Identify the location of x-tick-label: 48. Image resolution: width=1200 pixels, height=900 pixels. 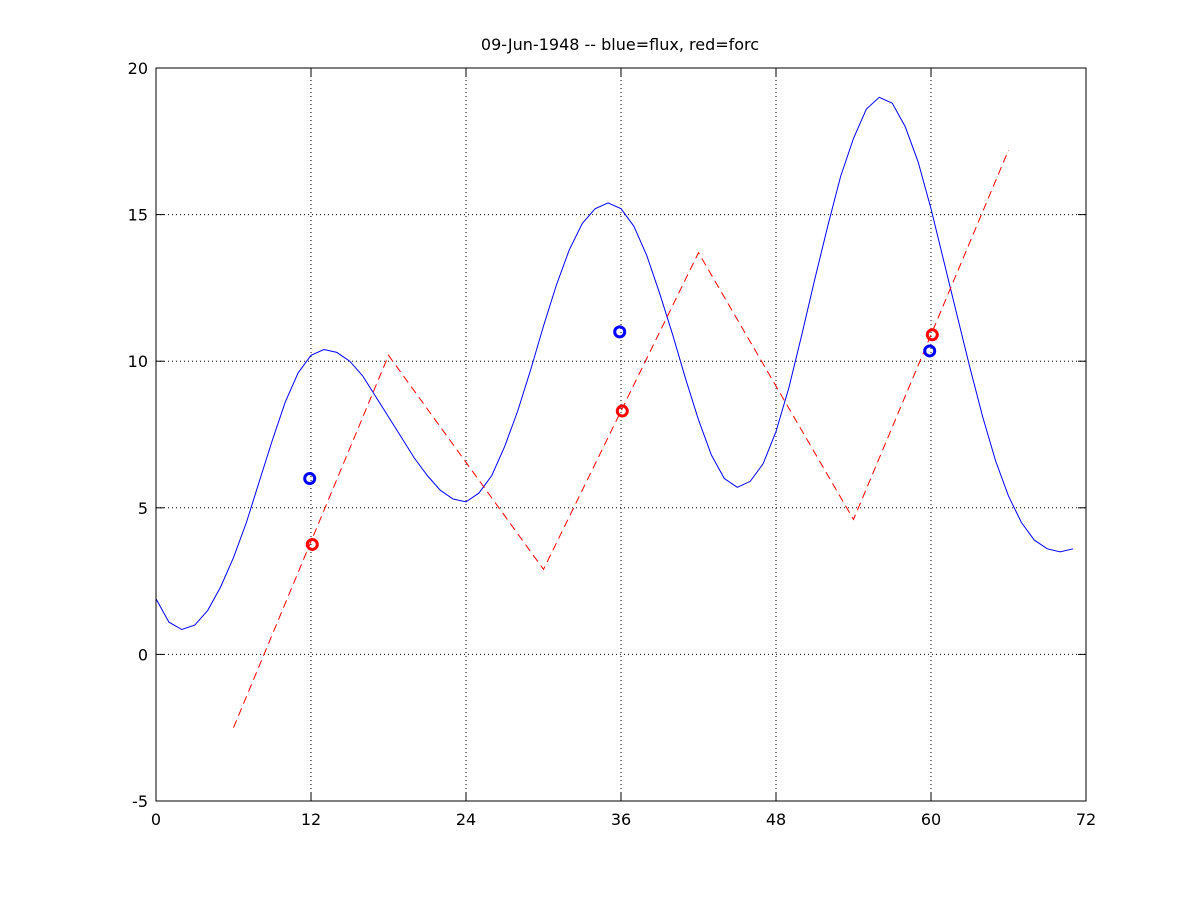
(776, 819).